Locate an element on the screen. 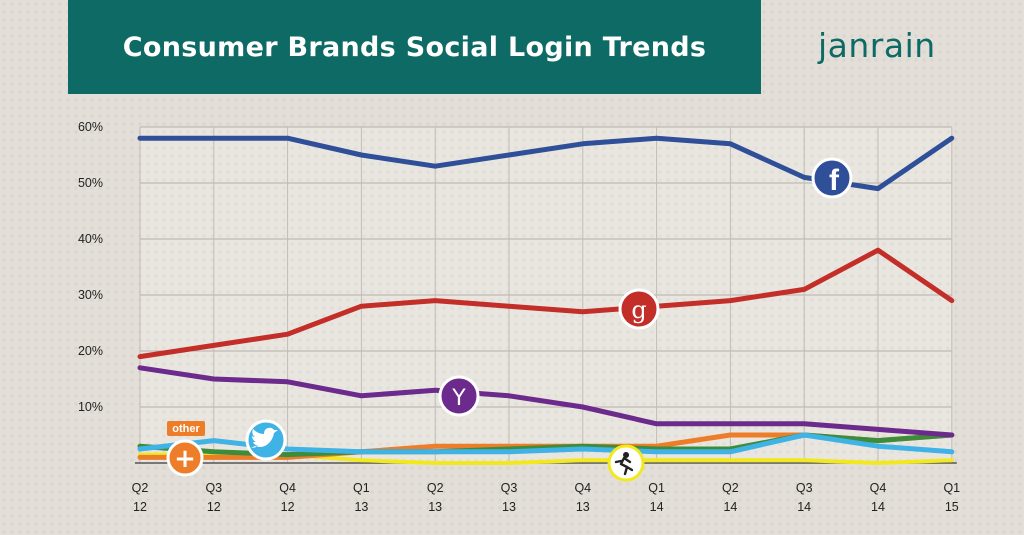  series-line-yahoo is located at coordinates (546, 401).